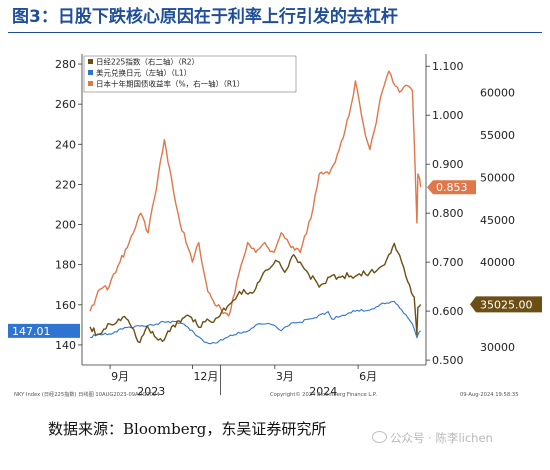 This screenshot has height=470, width=550. Describe the element at coordinates (448, 115) in the screenshot. I see `right1-tick-label: 1.000` at that location.